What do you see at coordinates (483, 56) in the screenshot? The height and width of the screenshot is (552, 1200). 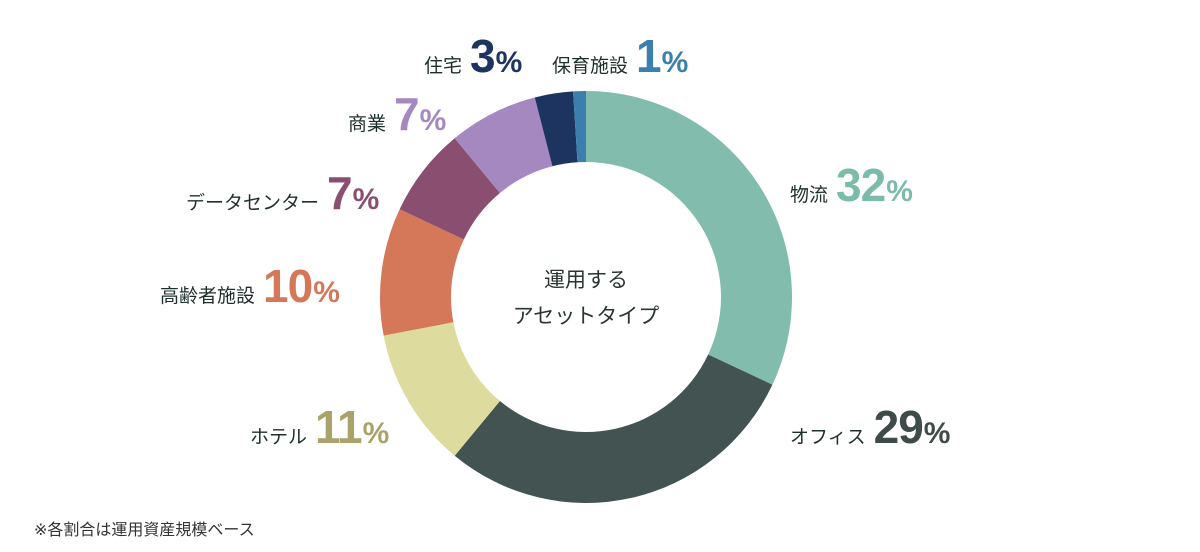 I see `slice-label-value: 3` at bounding box center [483, 56].